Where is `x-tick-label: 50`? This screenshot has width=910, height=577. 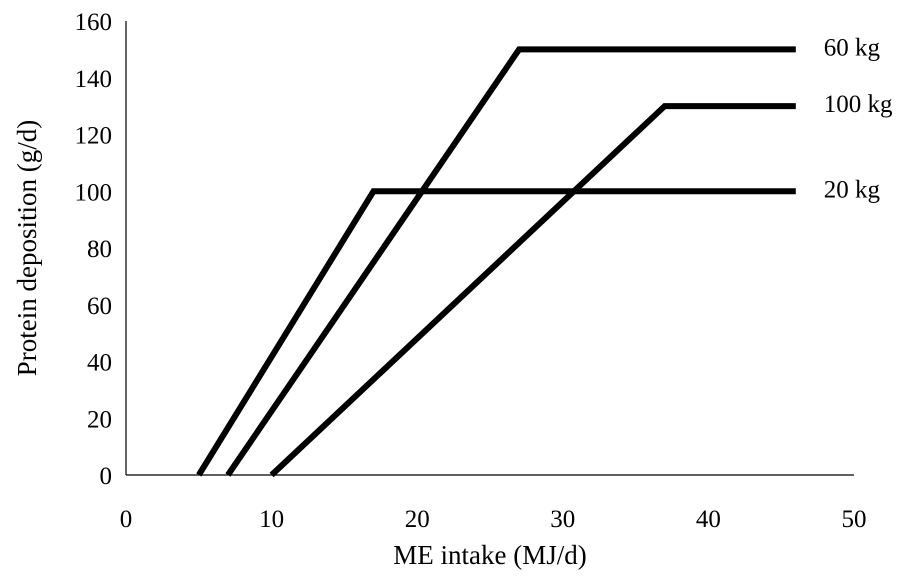 x-tick-label: 50 is located at coordinates (854, 519).